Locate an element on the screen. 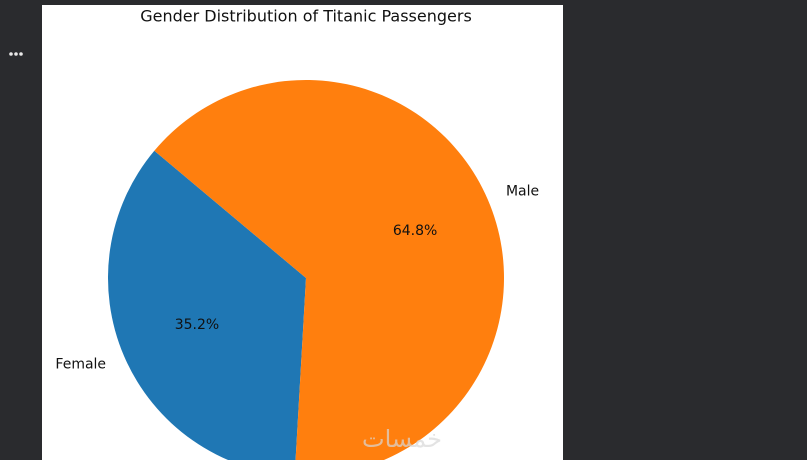 The height and width of the screenshot is (460, 807). slice-label: Female is located at coordinates (80, 364).